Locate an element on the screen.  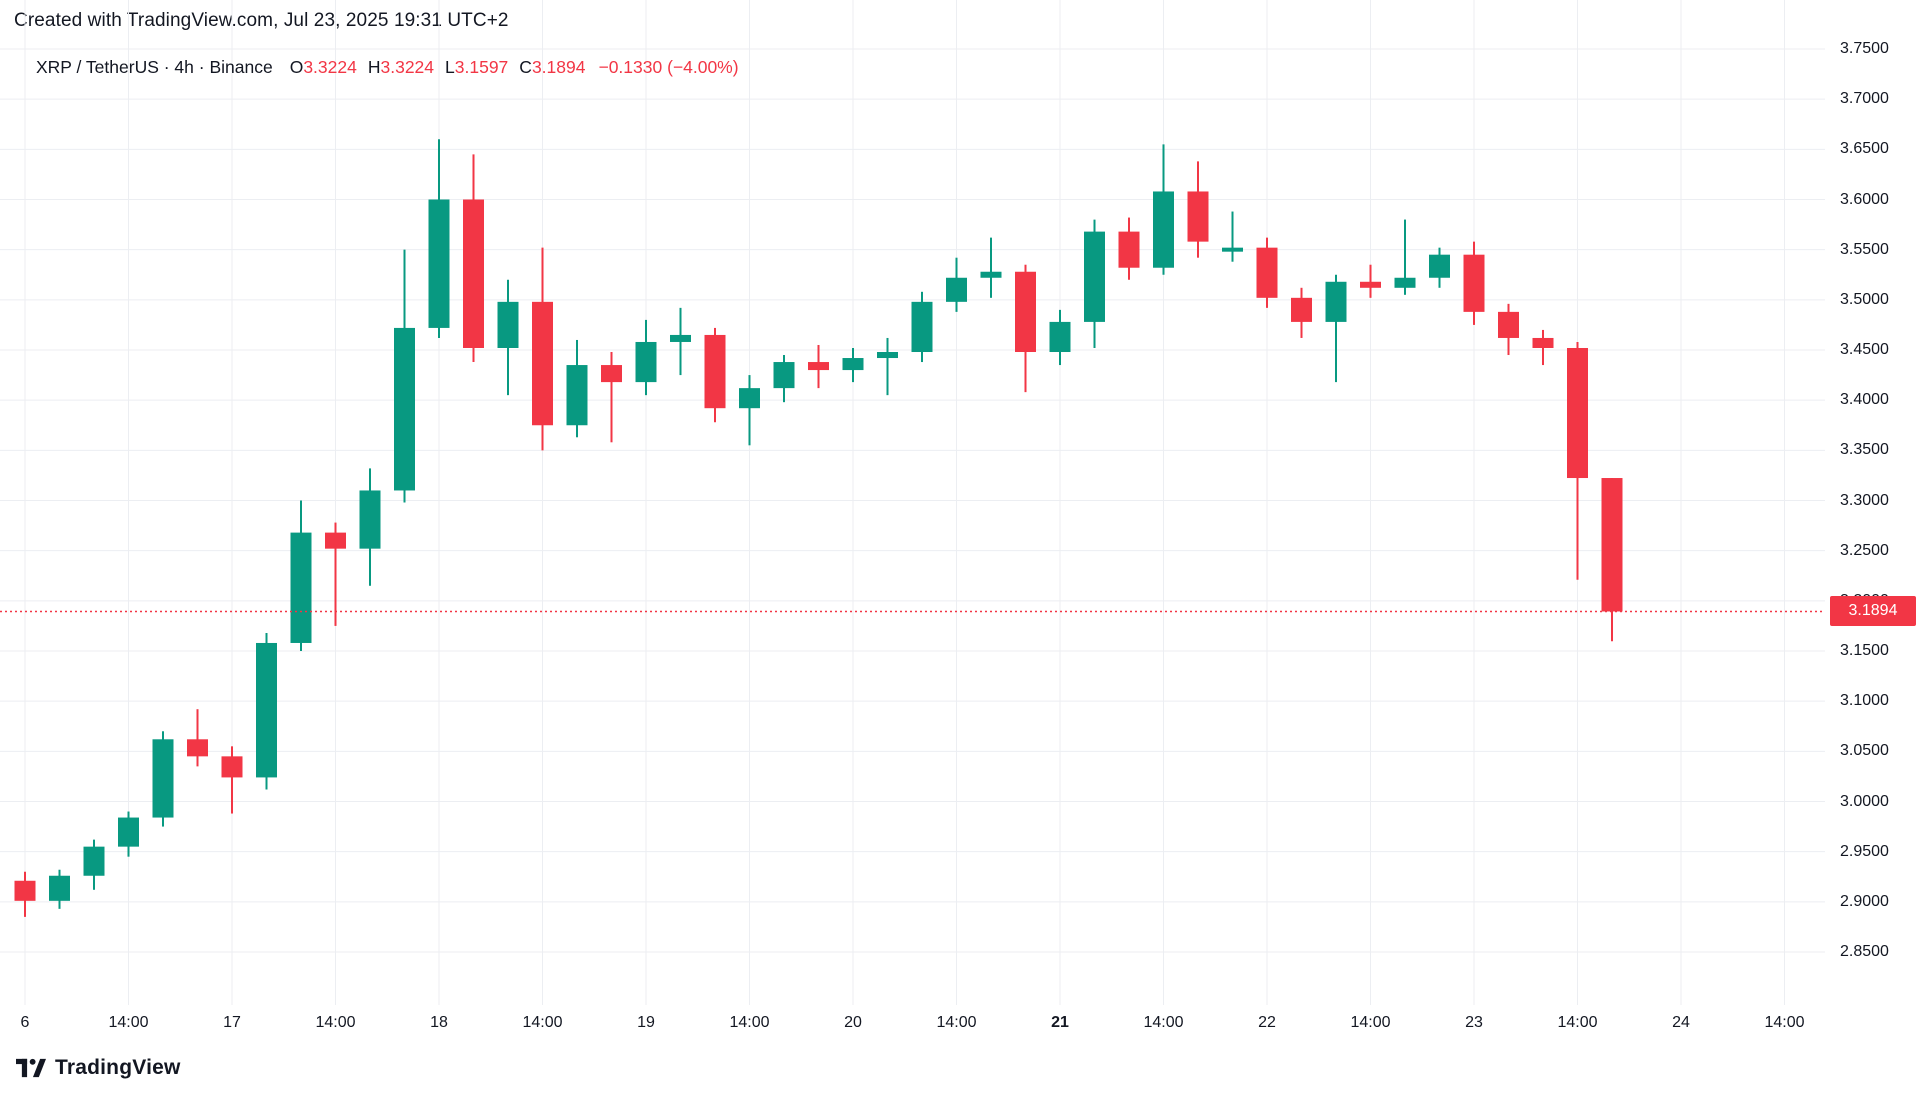
current-price-badge: 3.1894 is located at coordinates (1873, 611).